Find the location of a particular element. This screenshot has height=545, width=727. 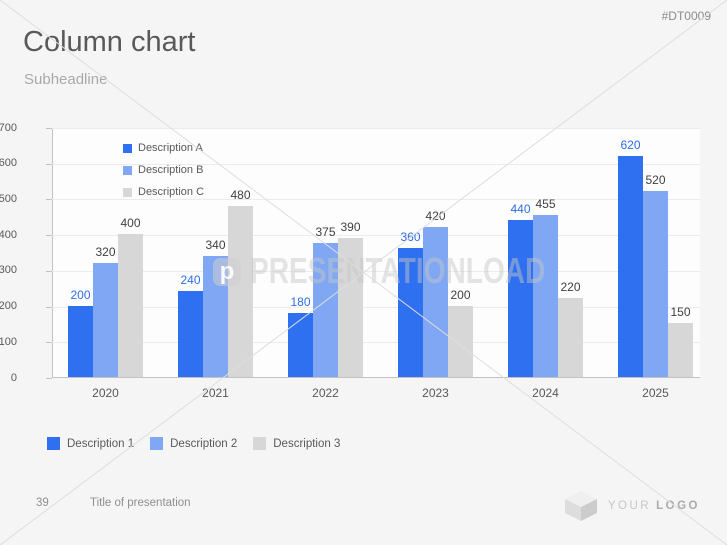

bar-value-label: 200 is located at coordinates (460, 294).